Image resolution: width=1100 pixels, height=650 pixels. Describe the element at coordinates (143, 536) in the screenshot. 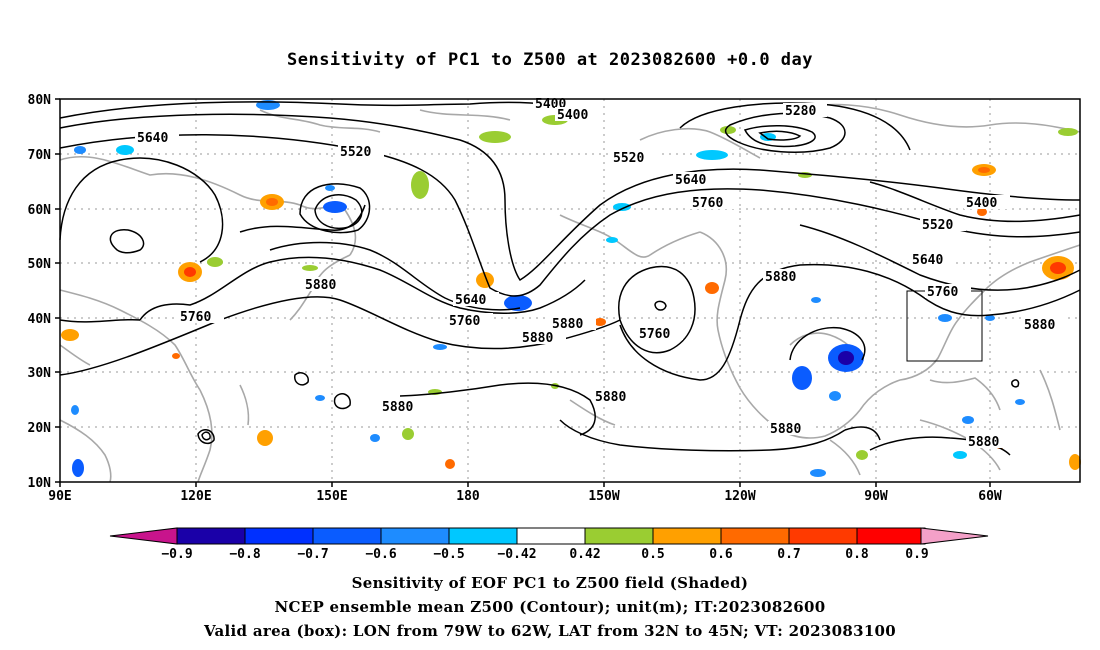

I see `colorbar-low-triangle` at that location.